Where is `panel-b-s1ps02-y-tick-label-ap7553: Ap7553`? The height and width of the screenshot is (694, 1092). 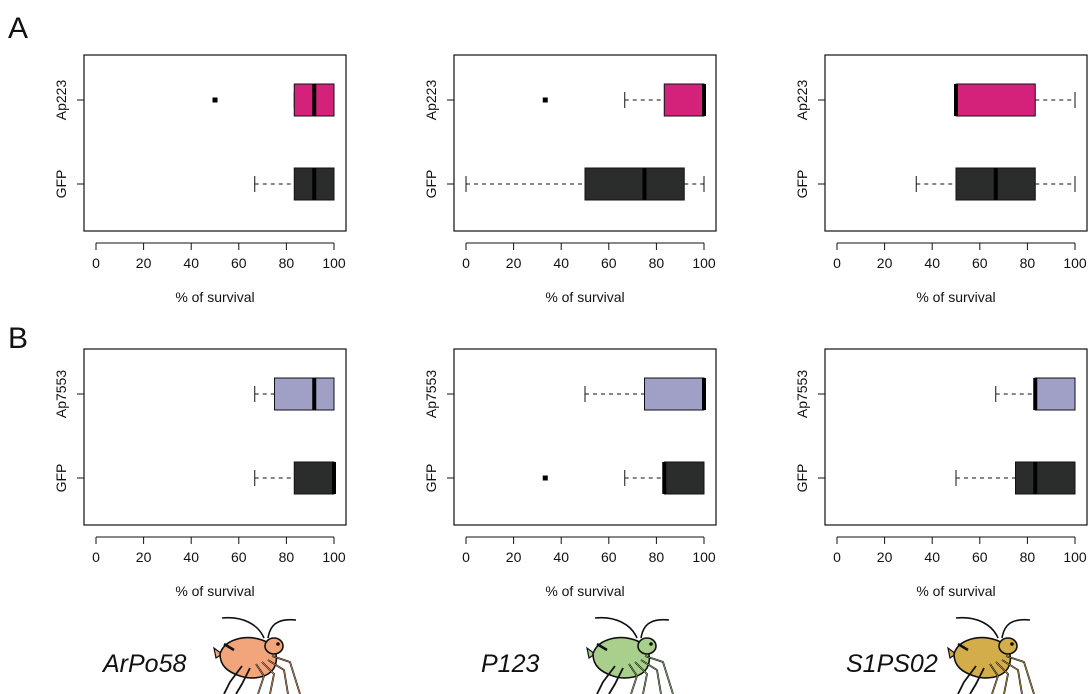 panel-b-s1ps02-y-tick-label-ap7553: Ap7553 is located at coordinates (802, 394).